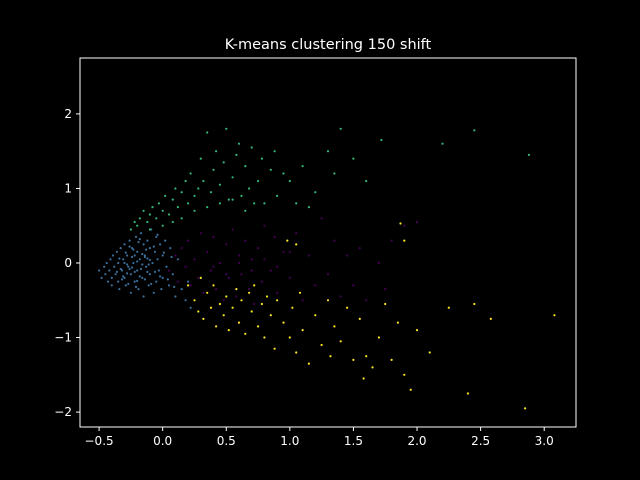 This screenshot has height=480, width=640. What do you see at coordinates (328, 45) in the screenshot?
I see `chart-title: K-means clustering 150 shift` at bounding box center [328, 45].